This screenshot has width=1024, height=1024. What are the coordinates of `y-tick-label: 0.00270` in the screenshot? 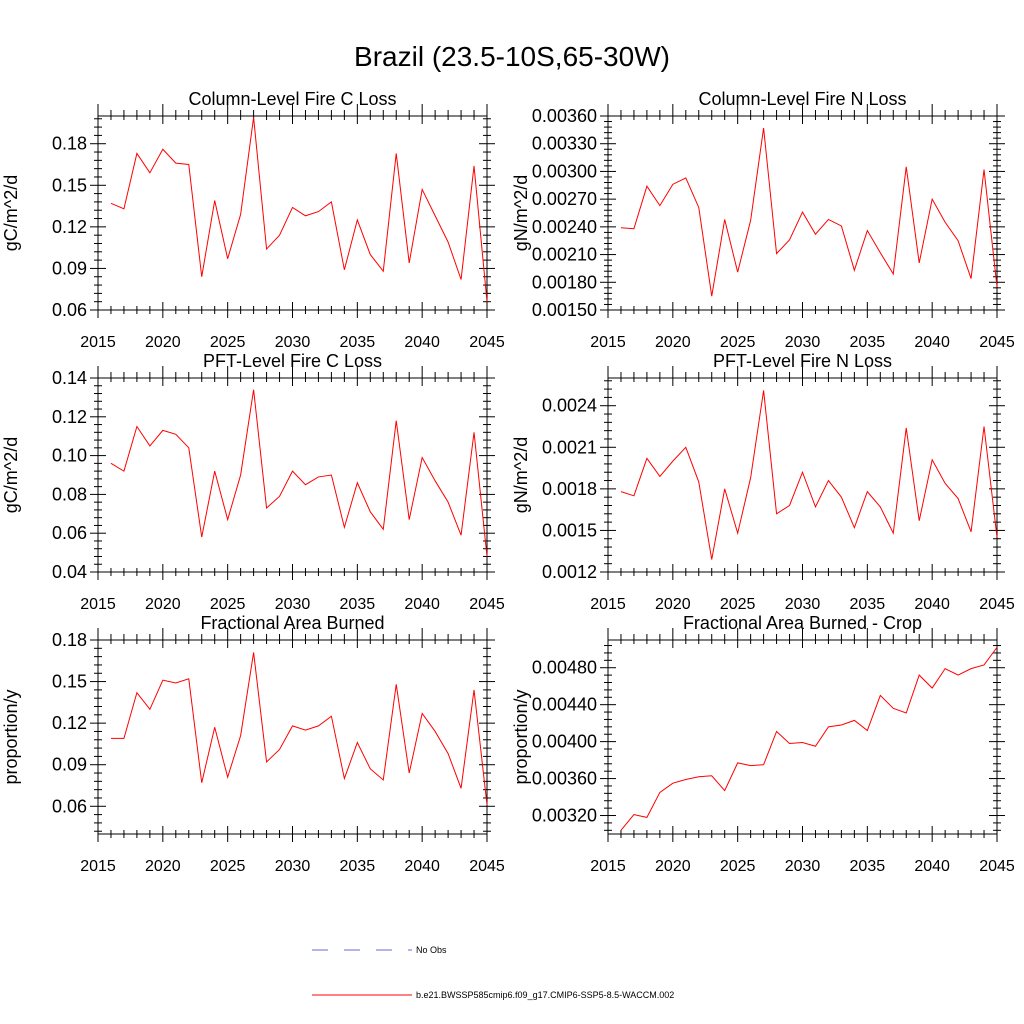 It's located at (564, 199).